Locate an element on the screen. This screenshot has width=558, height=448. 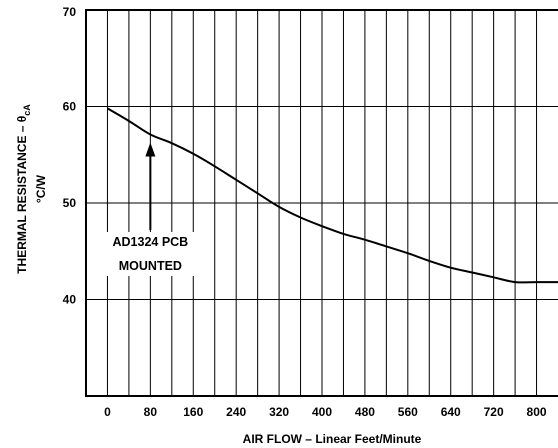
x-tick-label: 0 is located at coordinates (107, 412).